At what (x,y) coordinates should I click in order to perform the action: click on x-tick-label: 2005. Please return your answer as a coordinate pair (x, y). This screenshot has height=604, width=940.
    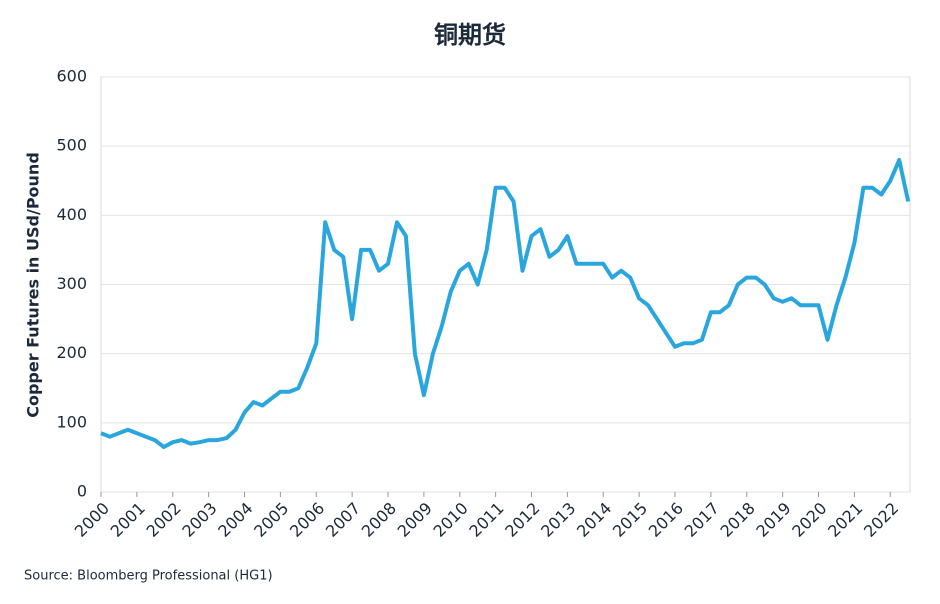
    Looking at the image, I should click on (271, 520).